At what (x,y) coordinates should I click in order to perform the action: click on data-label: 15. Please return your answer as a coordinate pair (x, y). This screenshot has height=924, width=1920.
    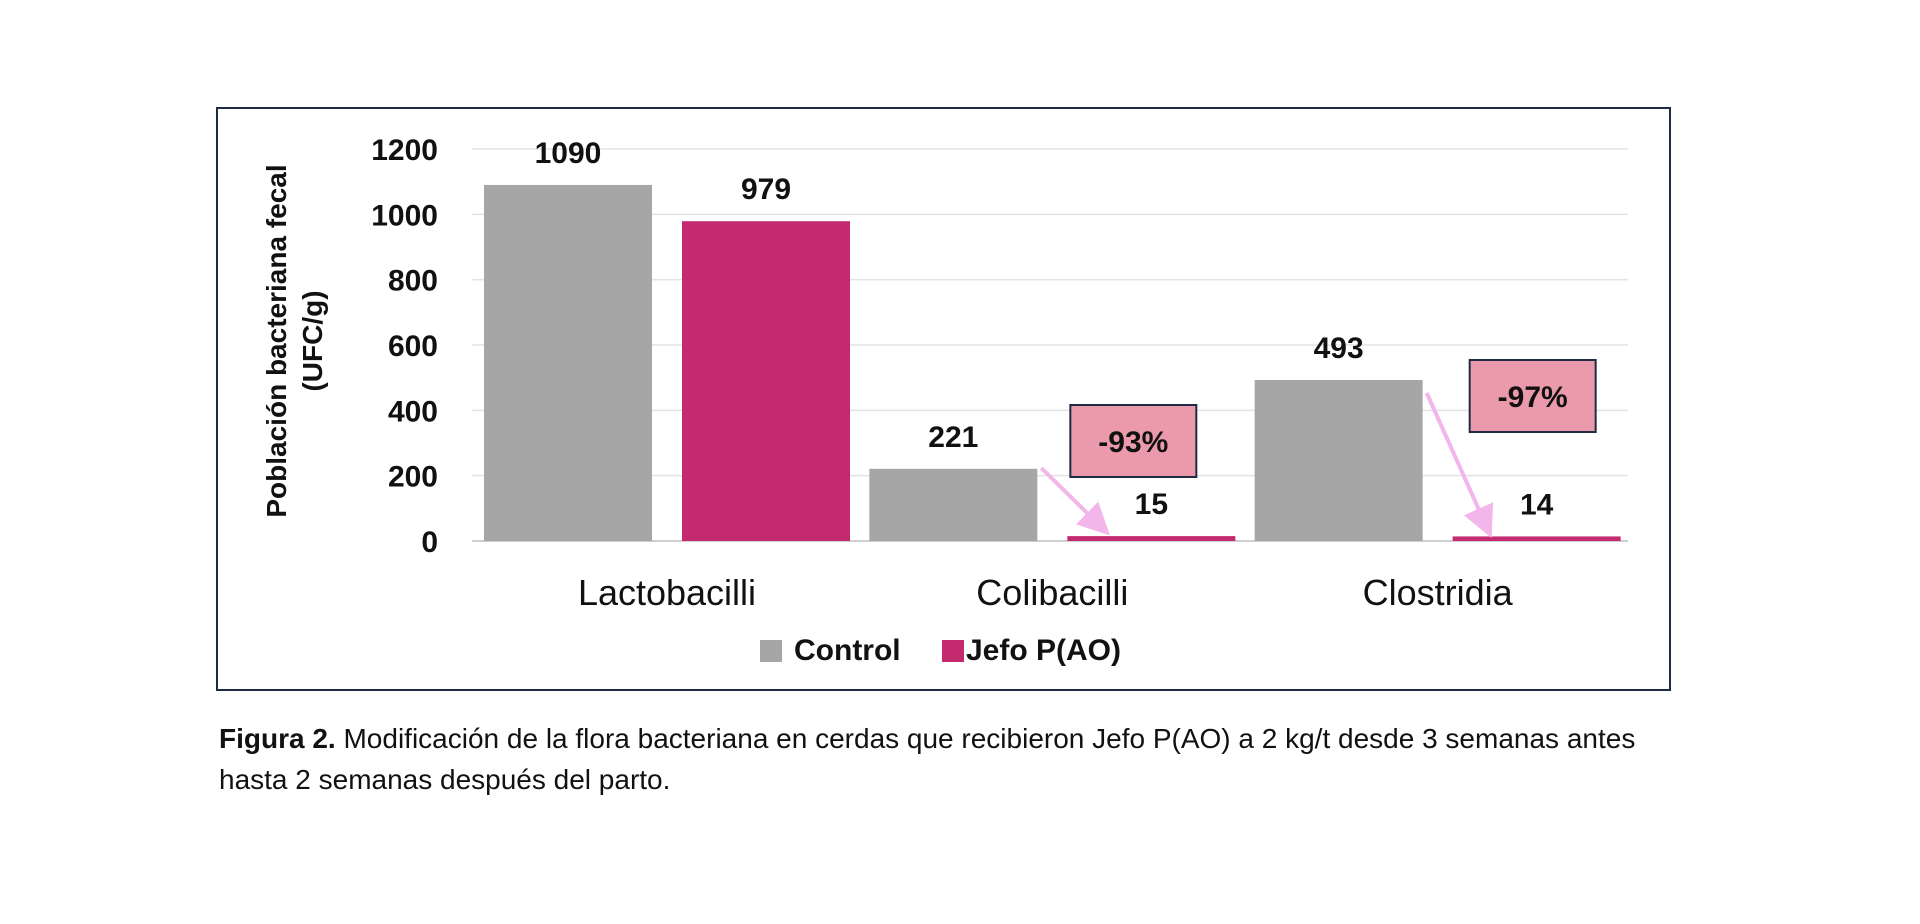
    Looking at the image, I should click on (1151, 504).